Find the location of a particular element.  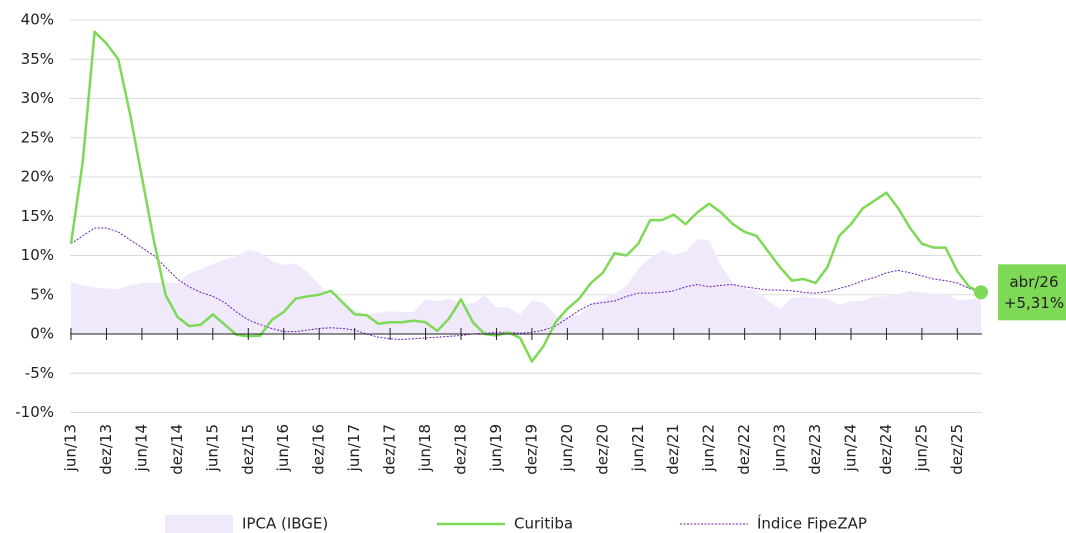

x-tick-label: jun/14 is located at coordinates (141, 448).